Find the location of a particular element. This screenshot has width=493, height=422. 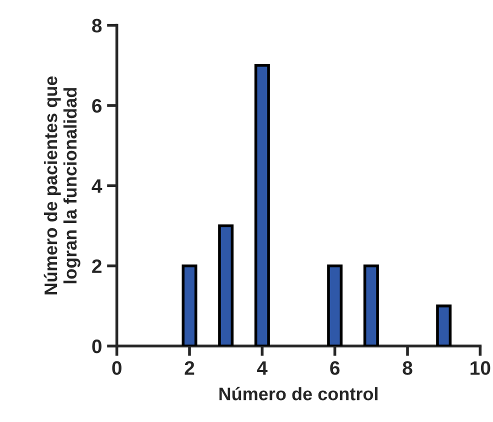

x-tick-label: 2 is located at coordinates (189, 368).